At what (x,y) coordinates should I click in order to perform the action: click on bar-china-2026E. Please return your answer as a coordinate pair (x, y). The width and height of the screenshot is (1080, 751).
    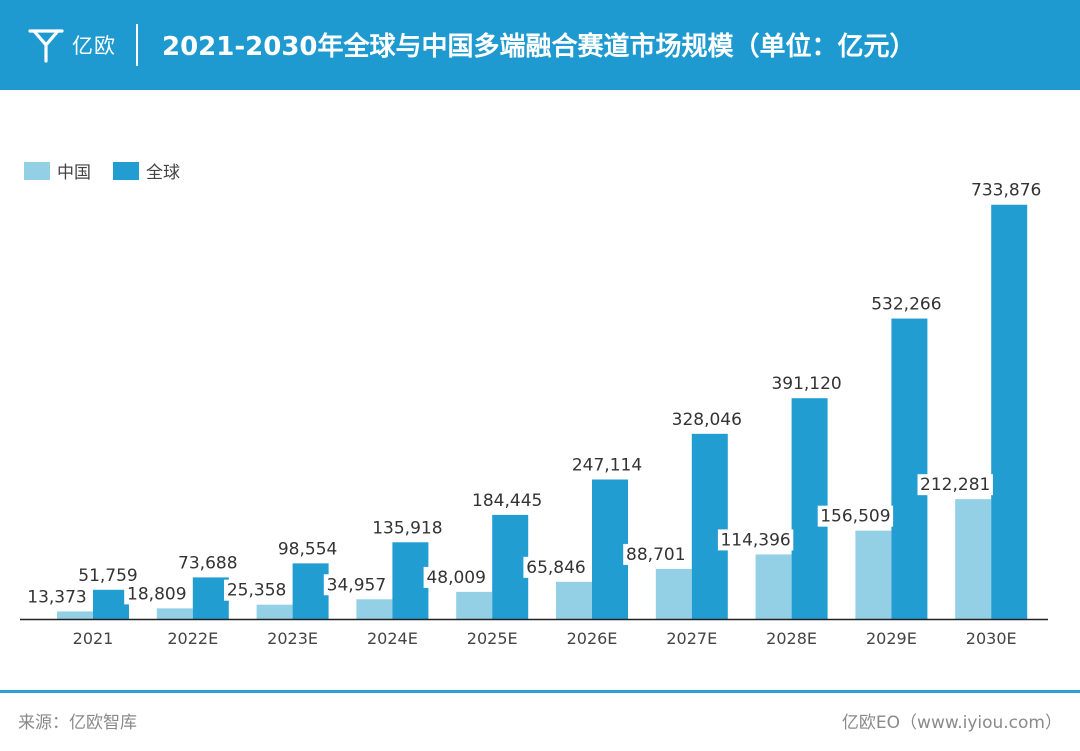
    Looking at the image, I should click on (574, 600).